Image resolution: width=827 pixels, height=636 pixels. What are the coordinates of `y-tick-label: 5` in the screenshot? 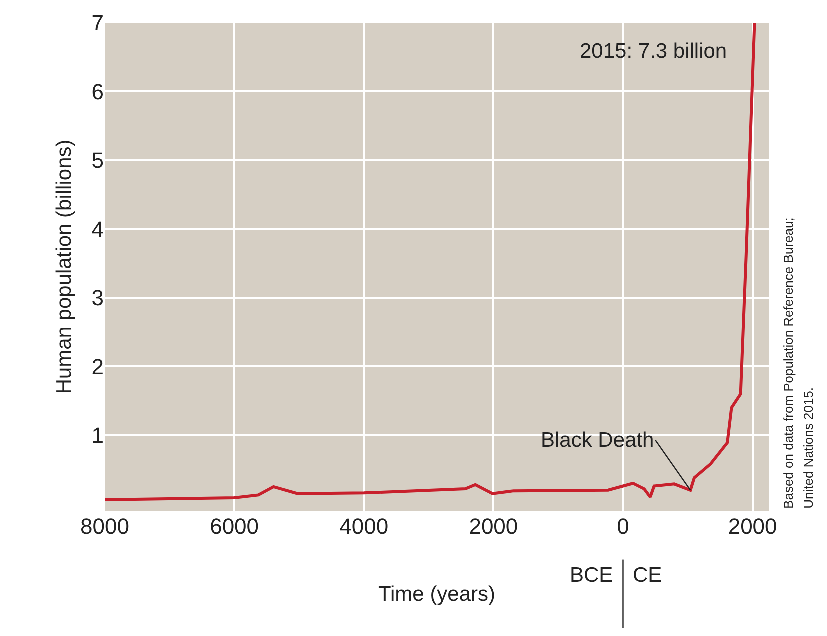 It's located at (98, 161).